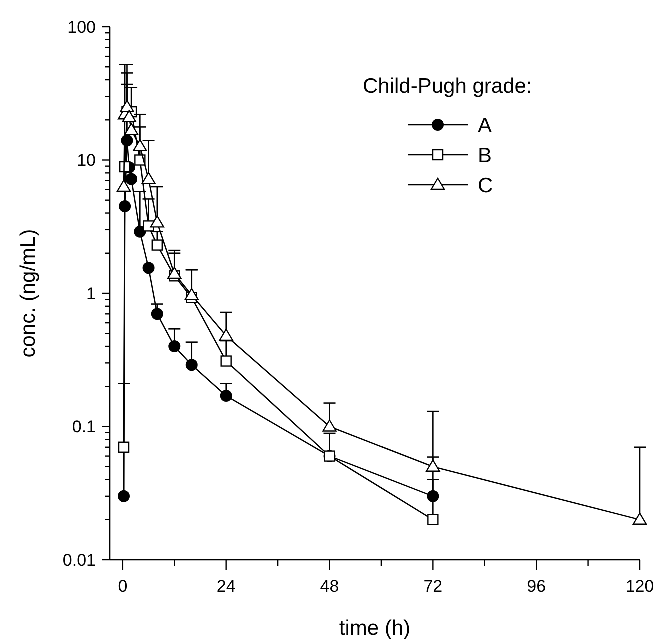 This screenshot has width=663, height=644. Describe the element at coordinates (485, 156) in the screenshot. I see `legend-label: B` at that location.